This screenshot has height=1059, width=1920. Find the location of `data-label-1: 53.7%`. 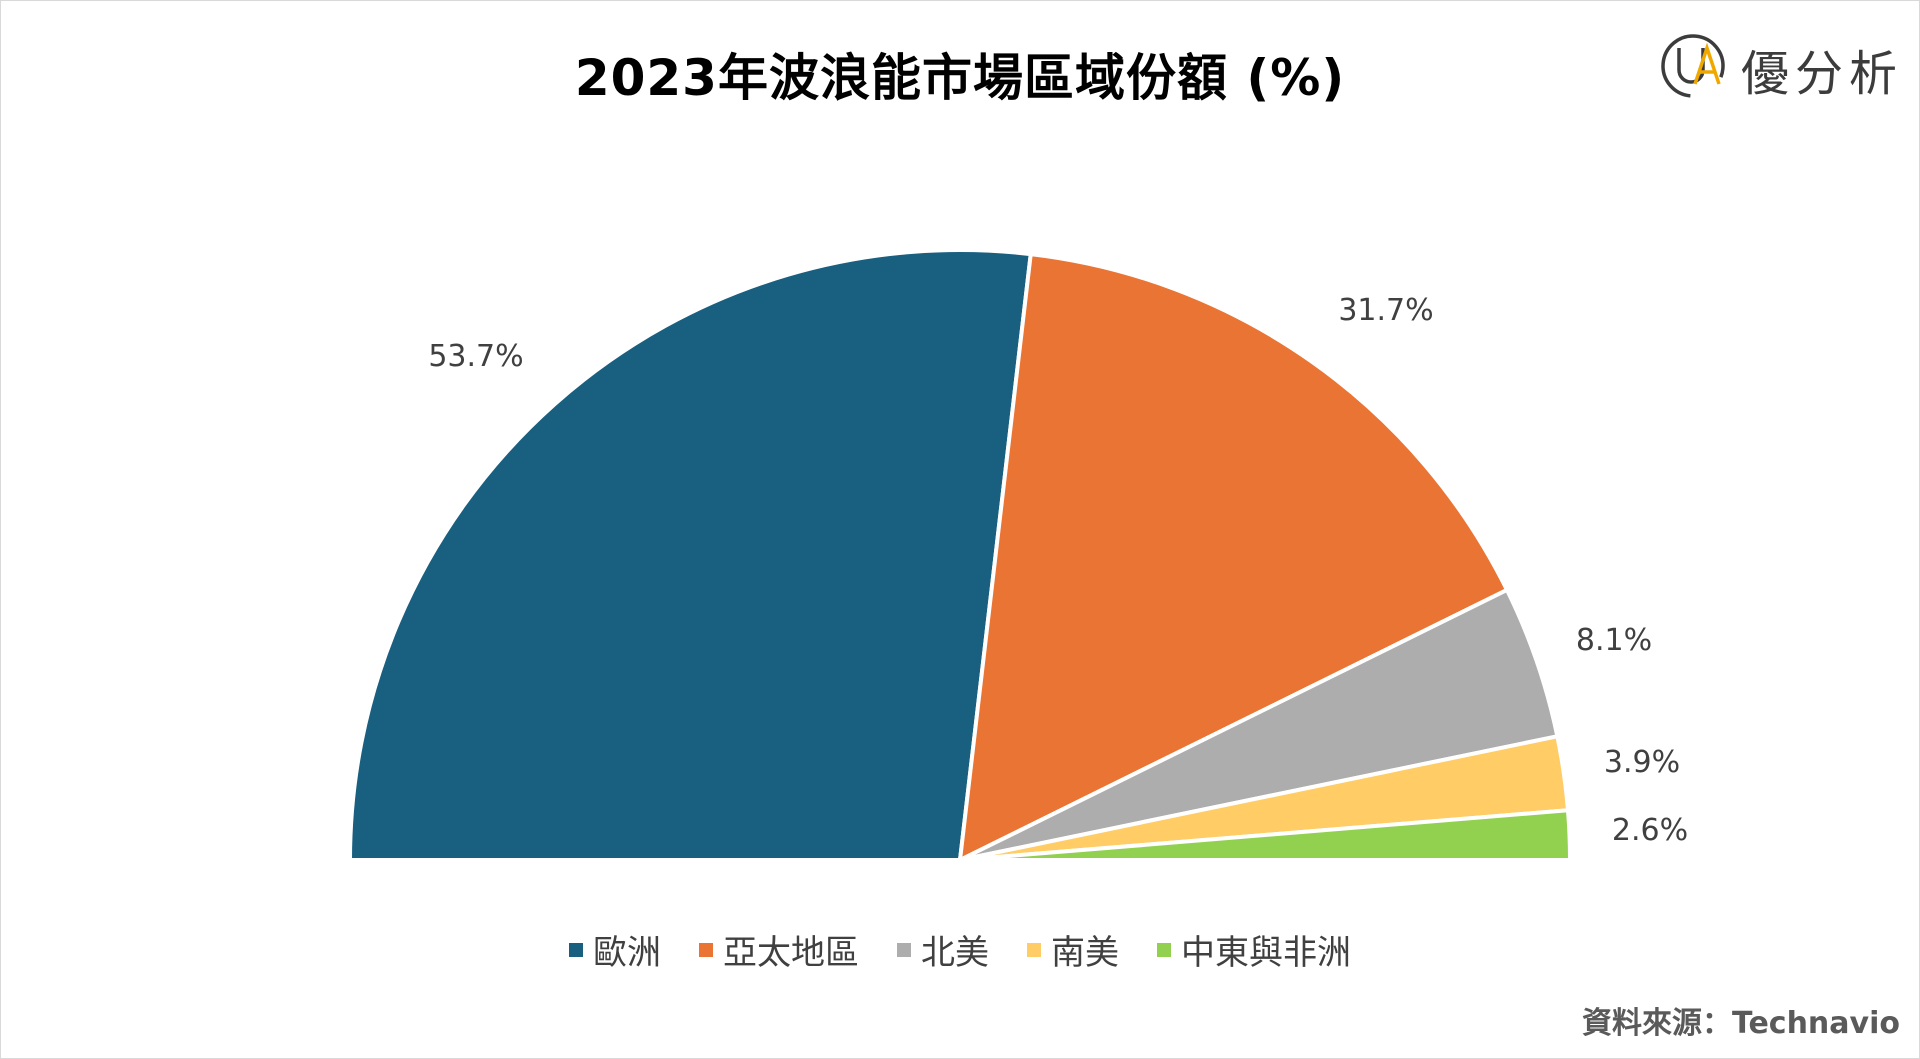

data-label-1: 53.7% is located at coordinates (475, 356).